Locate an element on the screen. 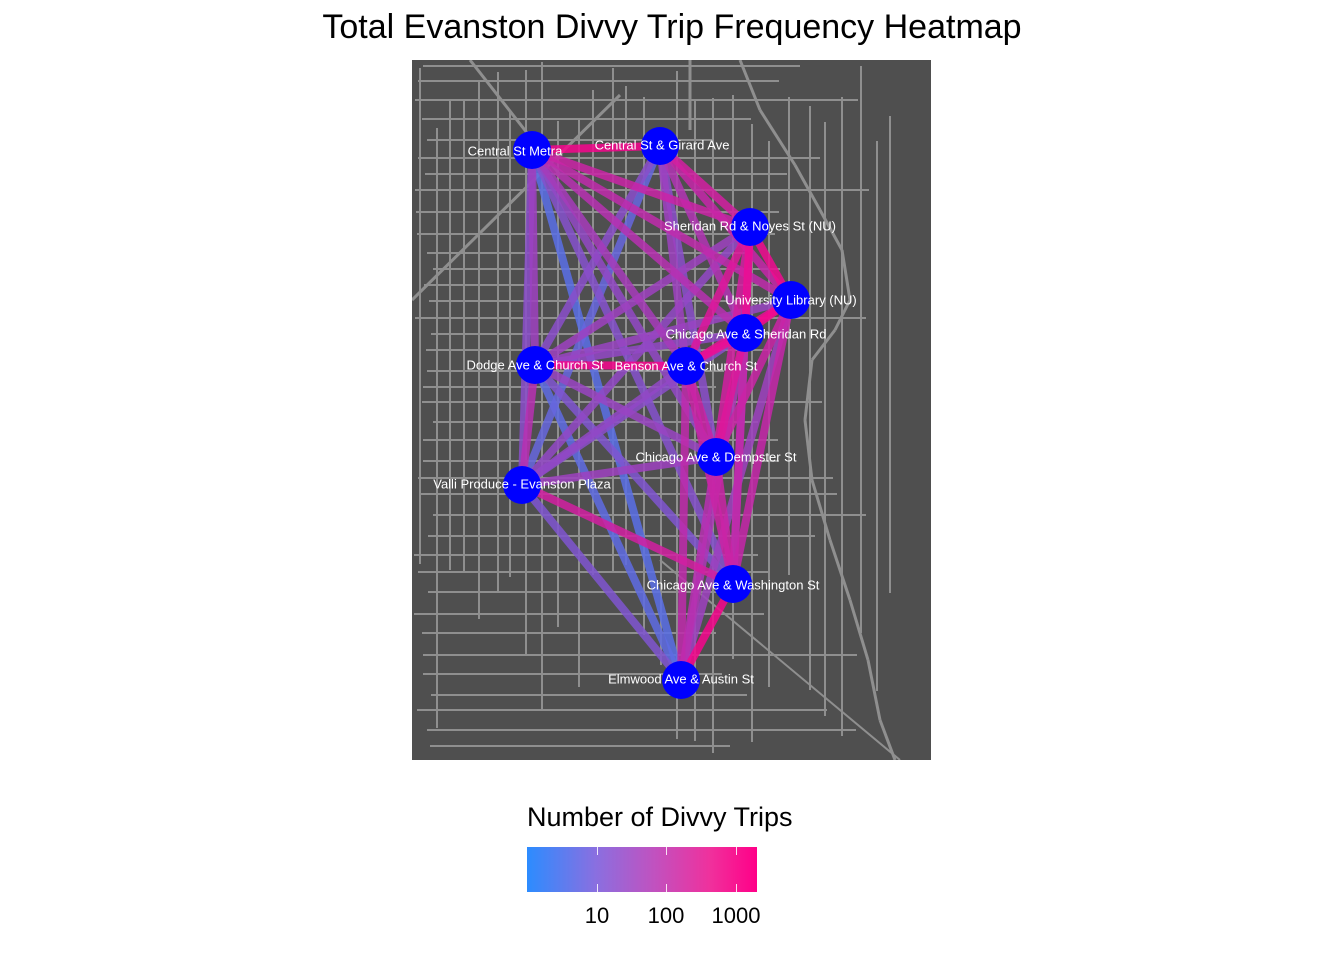 The height and width of the screenshot is (960, 1344). route-chicago_sheridan-chicago_washington is located at coordinates (739, 458).